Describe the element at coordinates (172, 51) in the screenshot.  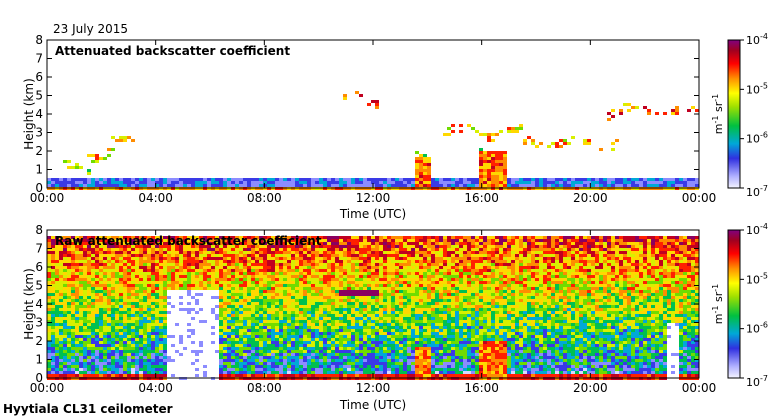
I see `panel-title: Attenuated backscatter coefficient` at that location.